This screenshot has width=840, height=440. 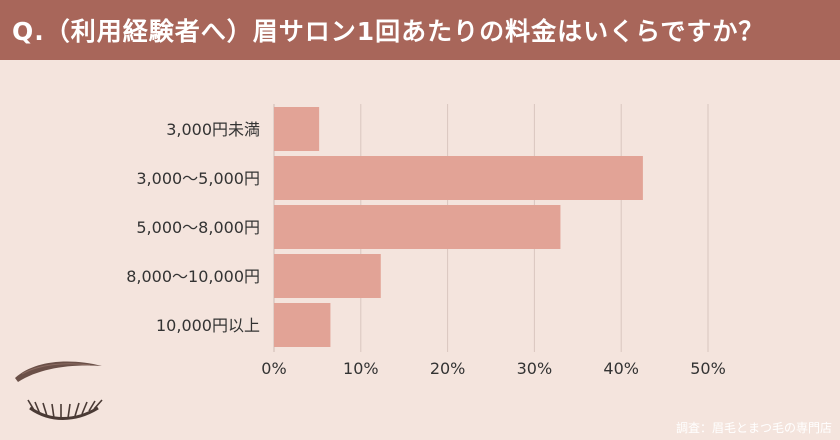 What do you see at coordinates (213, 129) in the screenshot?
I see `category-label: 3,000円未満` at bounding box center [213, 129].